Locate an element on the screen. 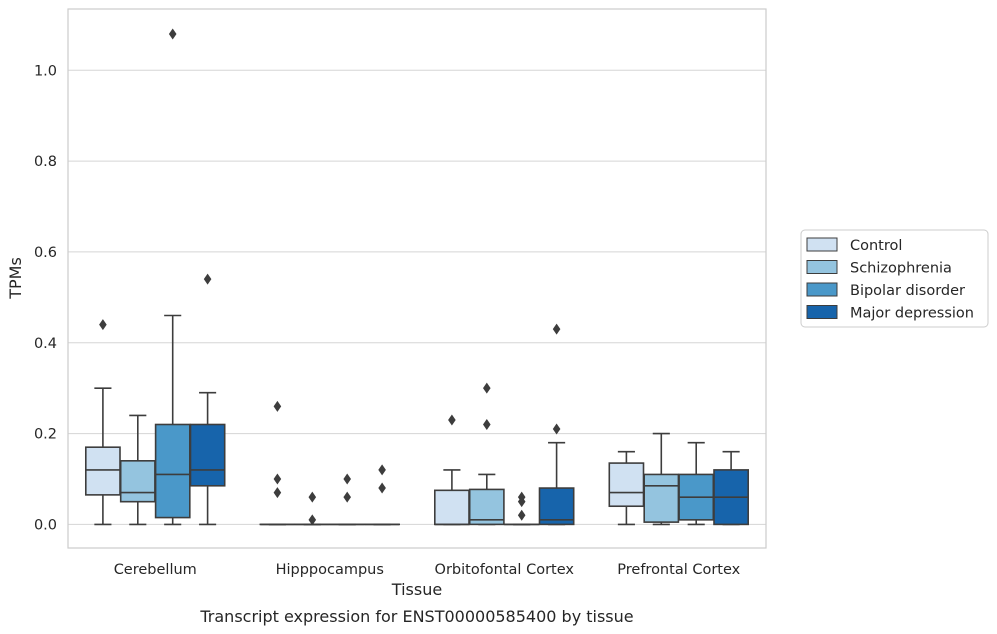  y-tick-label: 0.8 is located at coordinates (45, 162).